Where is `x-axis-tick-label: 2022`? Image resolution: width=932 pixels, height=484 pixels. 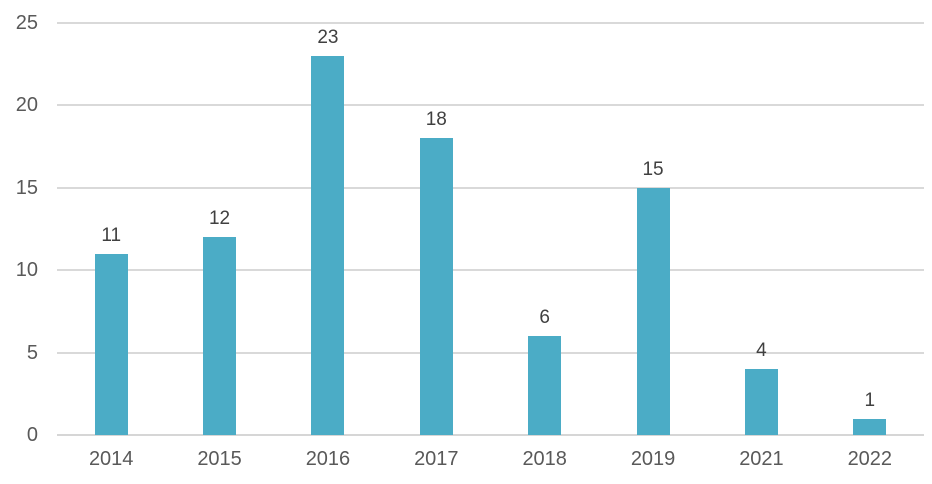
x-axis-tick-label: 2022 is located at coordinates (870, 459).